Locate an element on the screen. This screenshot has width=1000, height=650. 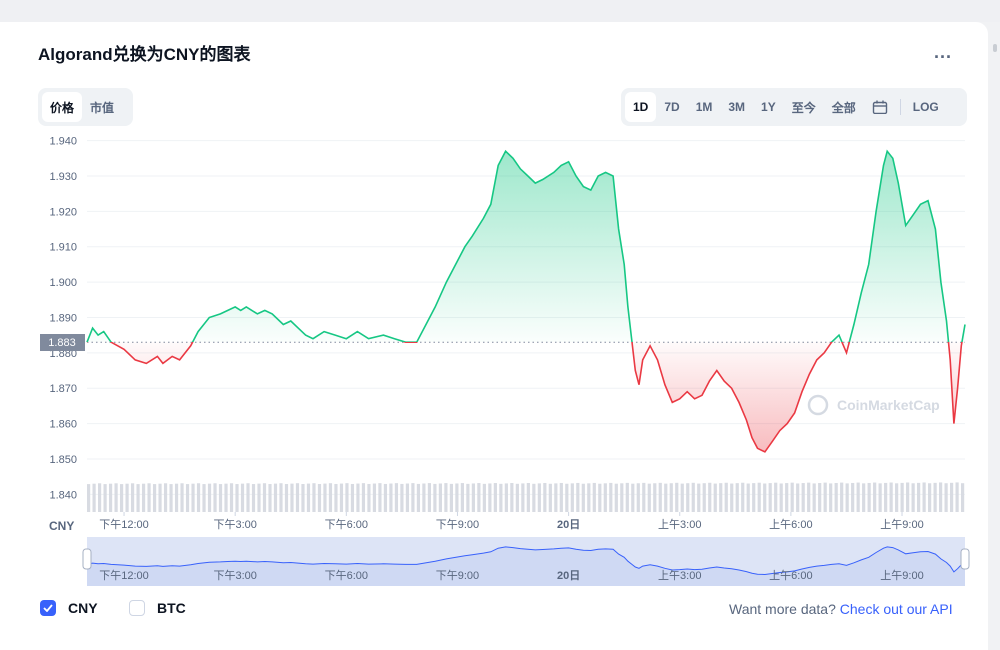
range-1d: 1D is located at coordinates (641, 107).